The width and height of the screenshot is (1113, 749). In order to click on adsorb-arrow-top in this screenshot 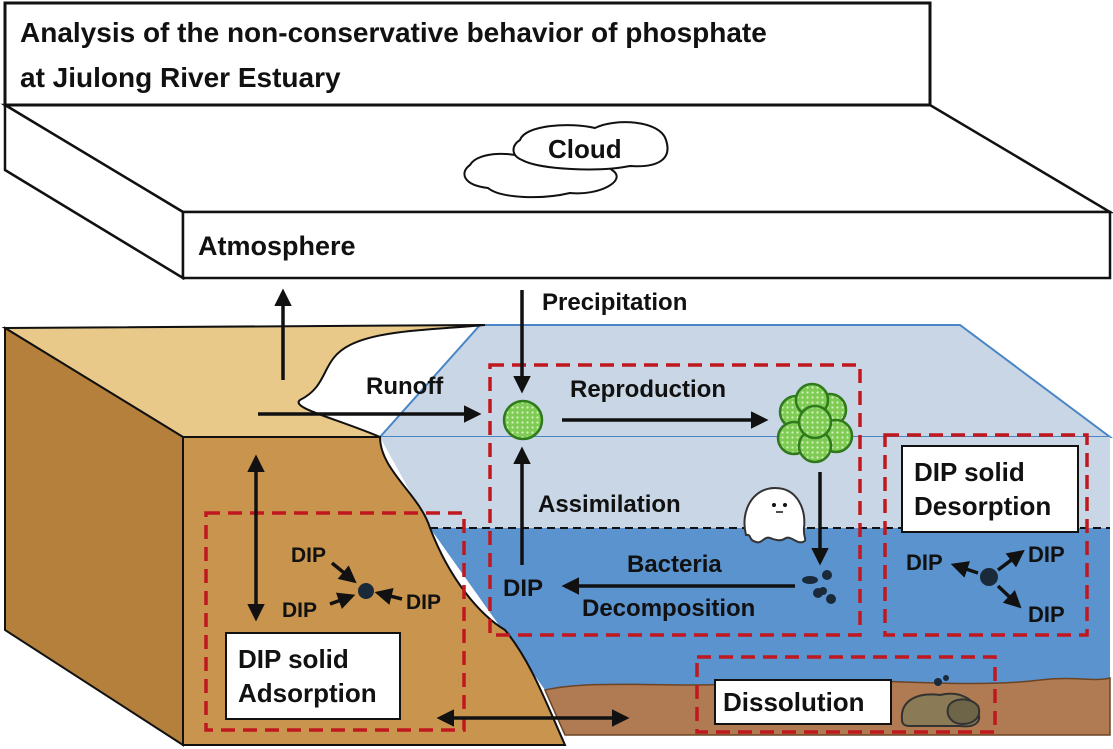, I will do `click(343, 572)`.